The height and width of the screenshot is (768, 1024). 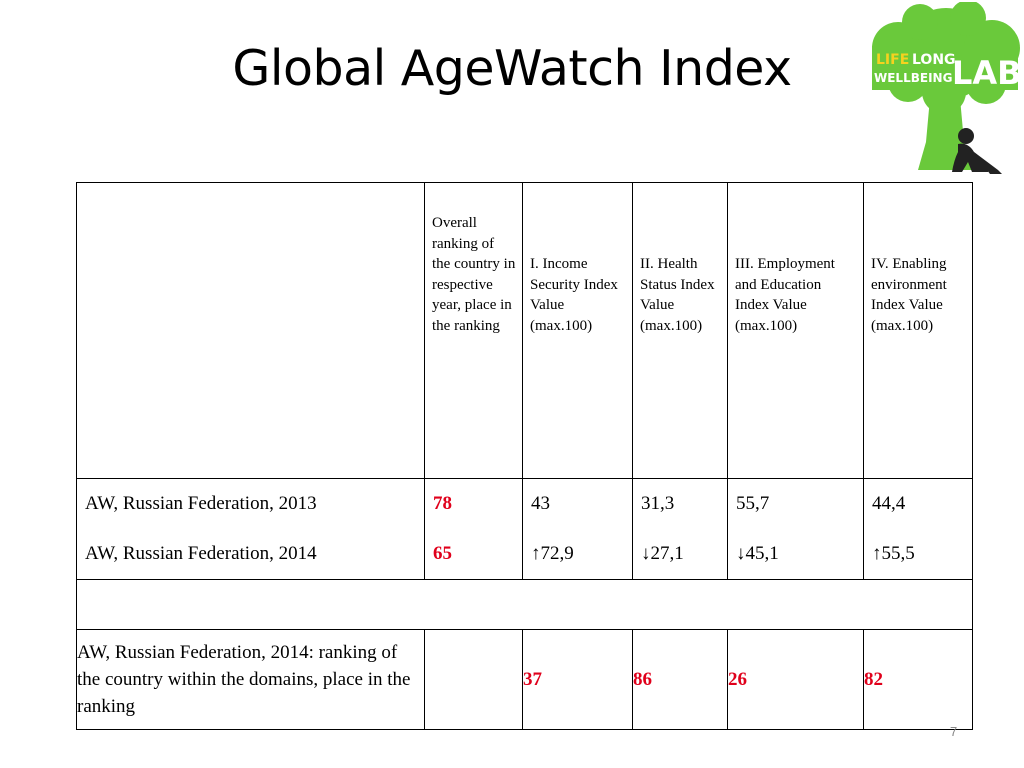 I want to click on tree-person-logo-icon: LIFE LONG WELLBEING LAB, so click(x=947, y=87).